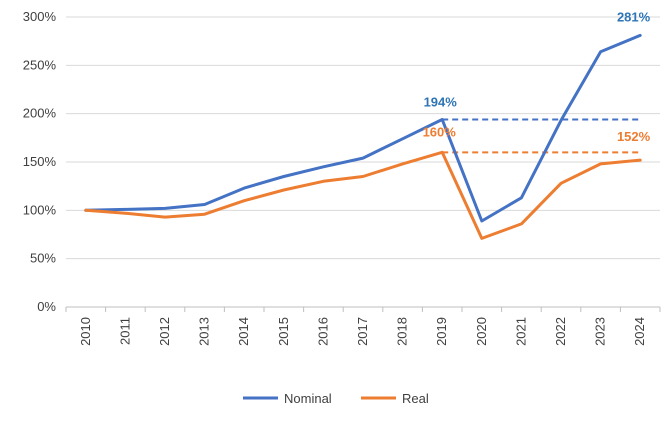 The height and width of the screenshot is (427, 667). What do you see at coordinates (243, 331) in the screenshot?
I see `x-tick-label: 2014` at bounding box center [243, 331].